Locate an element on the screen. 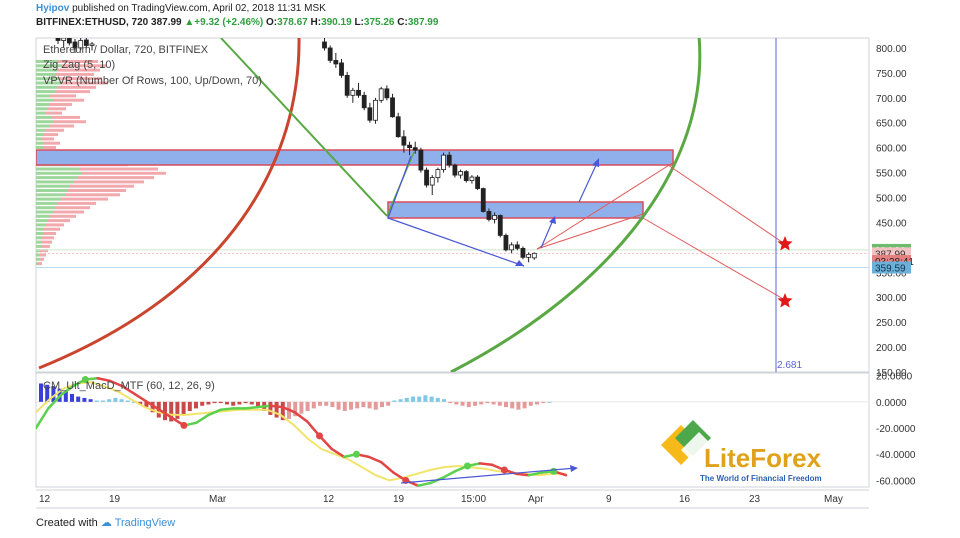  series-legend-title: Ethereum / Dollar, 720, BITFINEX is located at coordinates (126, 50).